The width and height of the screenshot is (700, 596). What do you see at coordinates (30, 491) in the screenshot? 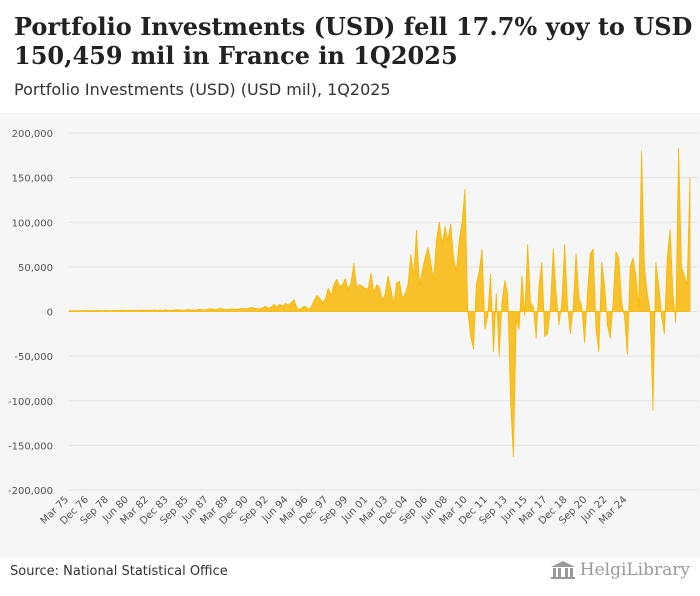
I see `y-tick-label: -200,000` at bounding box center [30, 491].